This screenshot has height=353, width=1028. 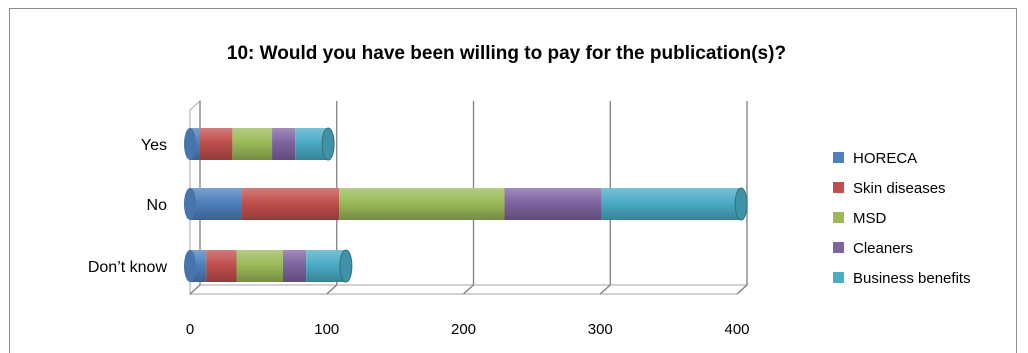 What do you see at coordinates (883, 248) in the screenshot?
I see `legend-label: Cleaners` at bounding box center [883, 248].